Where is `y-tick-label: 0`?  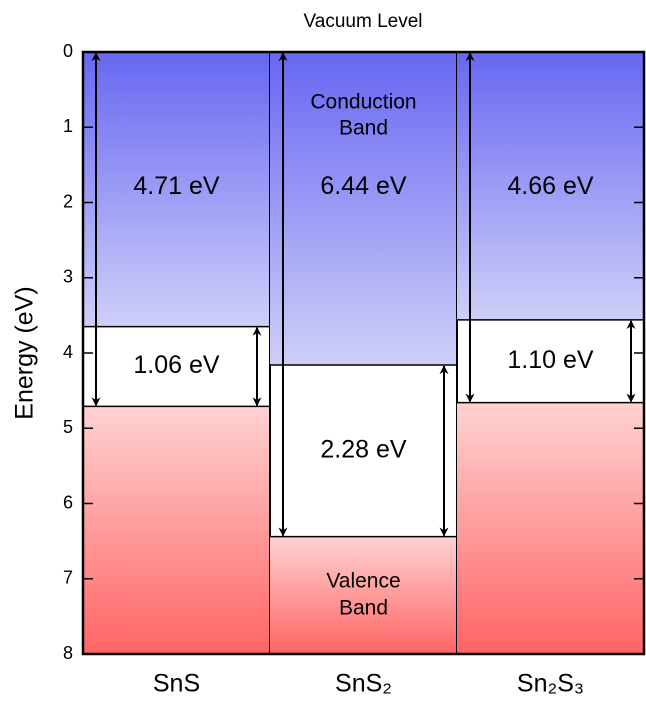 y-tick-label: 0 is located at coordinates (68, 51).